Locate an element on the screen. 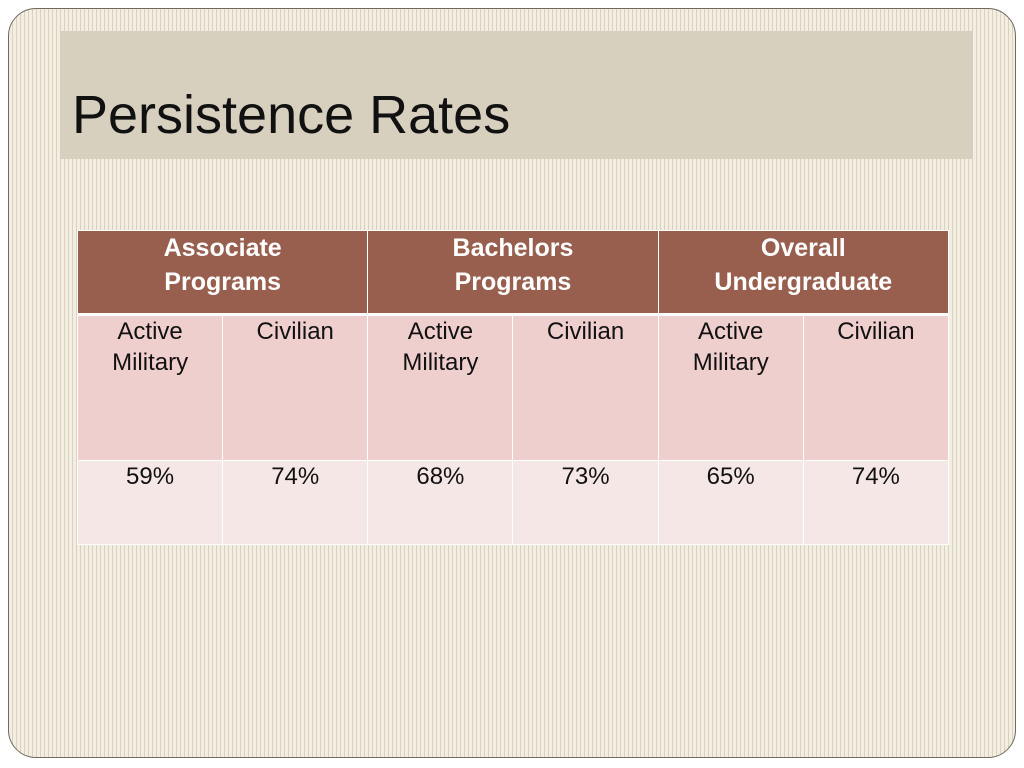 This screenshot has height=768, width=1024. header-associate-programs: Associate Programs is located at coordinates (222, 272).